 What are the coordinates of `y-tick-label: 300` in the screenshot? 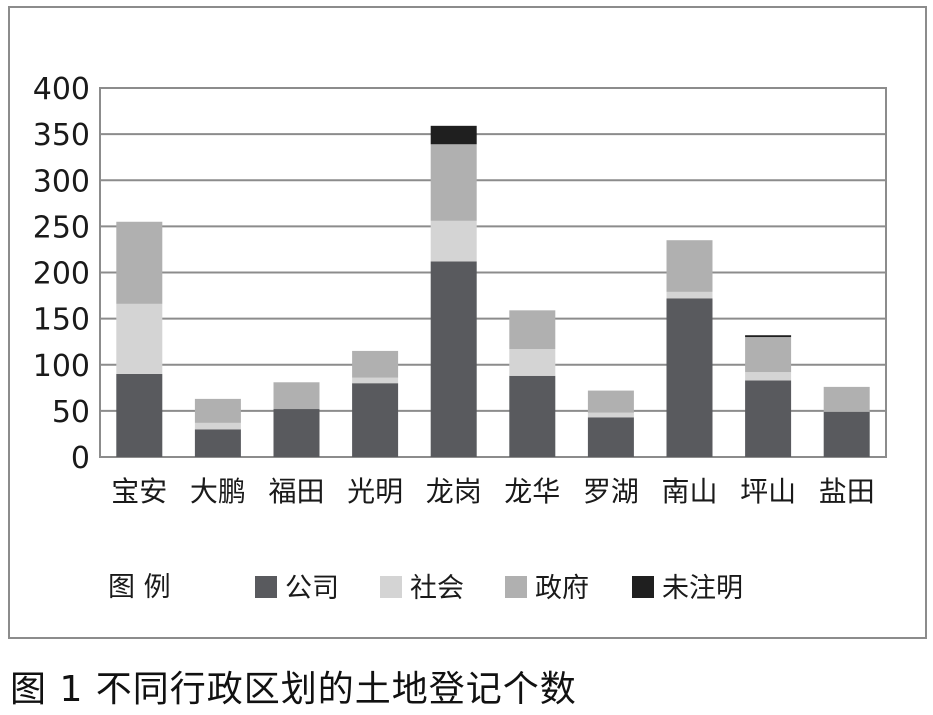 It's located at (61, 181).